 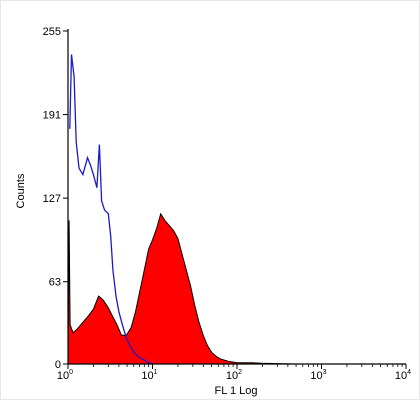 I want to click on y-tick-label: 63, so click(x=55, y=283).